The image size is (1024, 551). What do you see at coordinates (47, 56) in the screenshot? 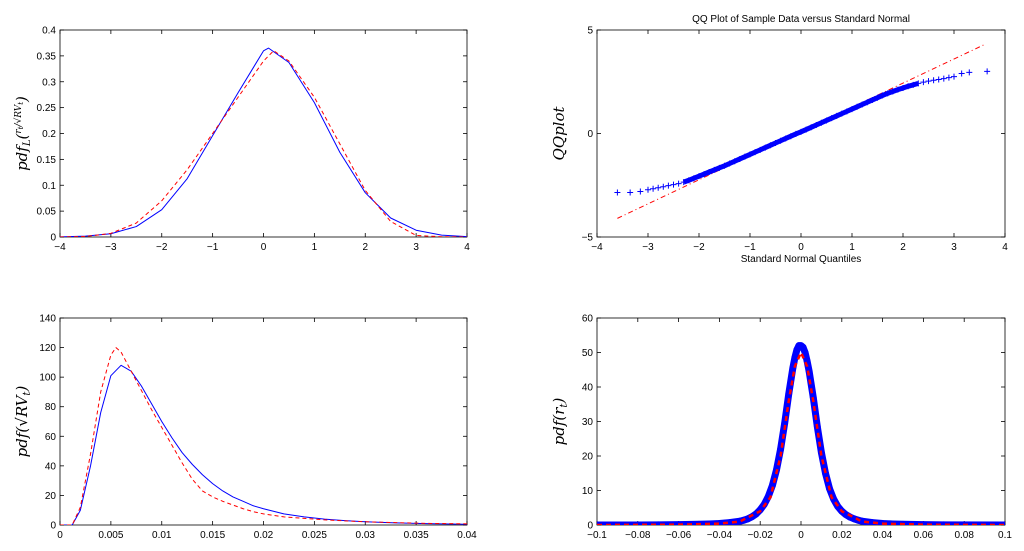
I see `y-tick-label: 0.35` at bounding box center [47, 56].